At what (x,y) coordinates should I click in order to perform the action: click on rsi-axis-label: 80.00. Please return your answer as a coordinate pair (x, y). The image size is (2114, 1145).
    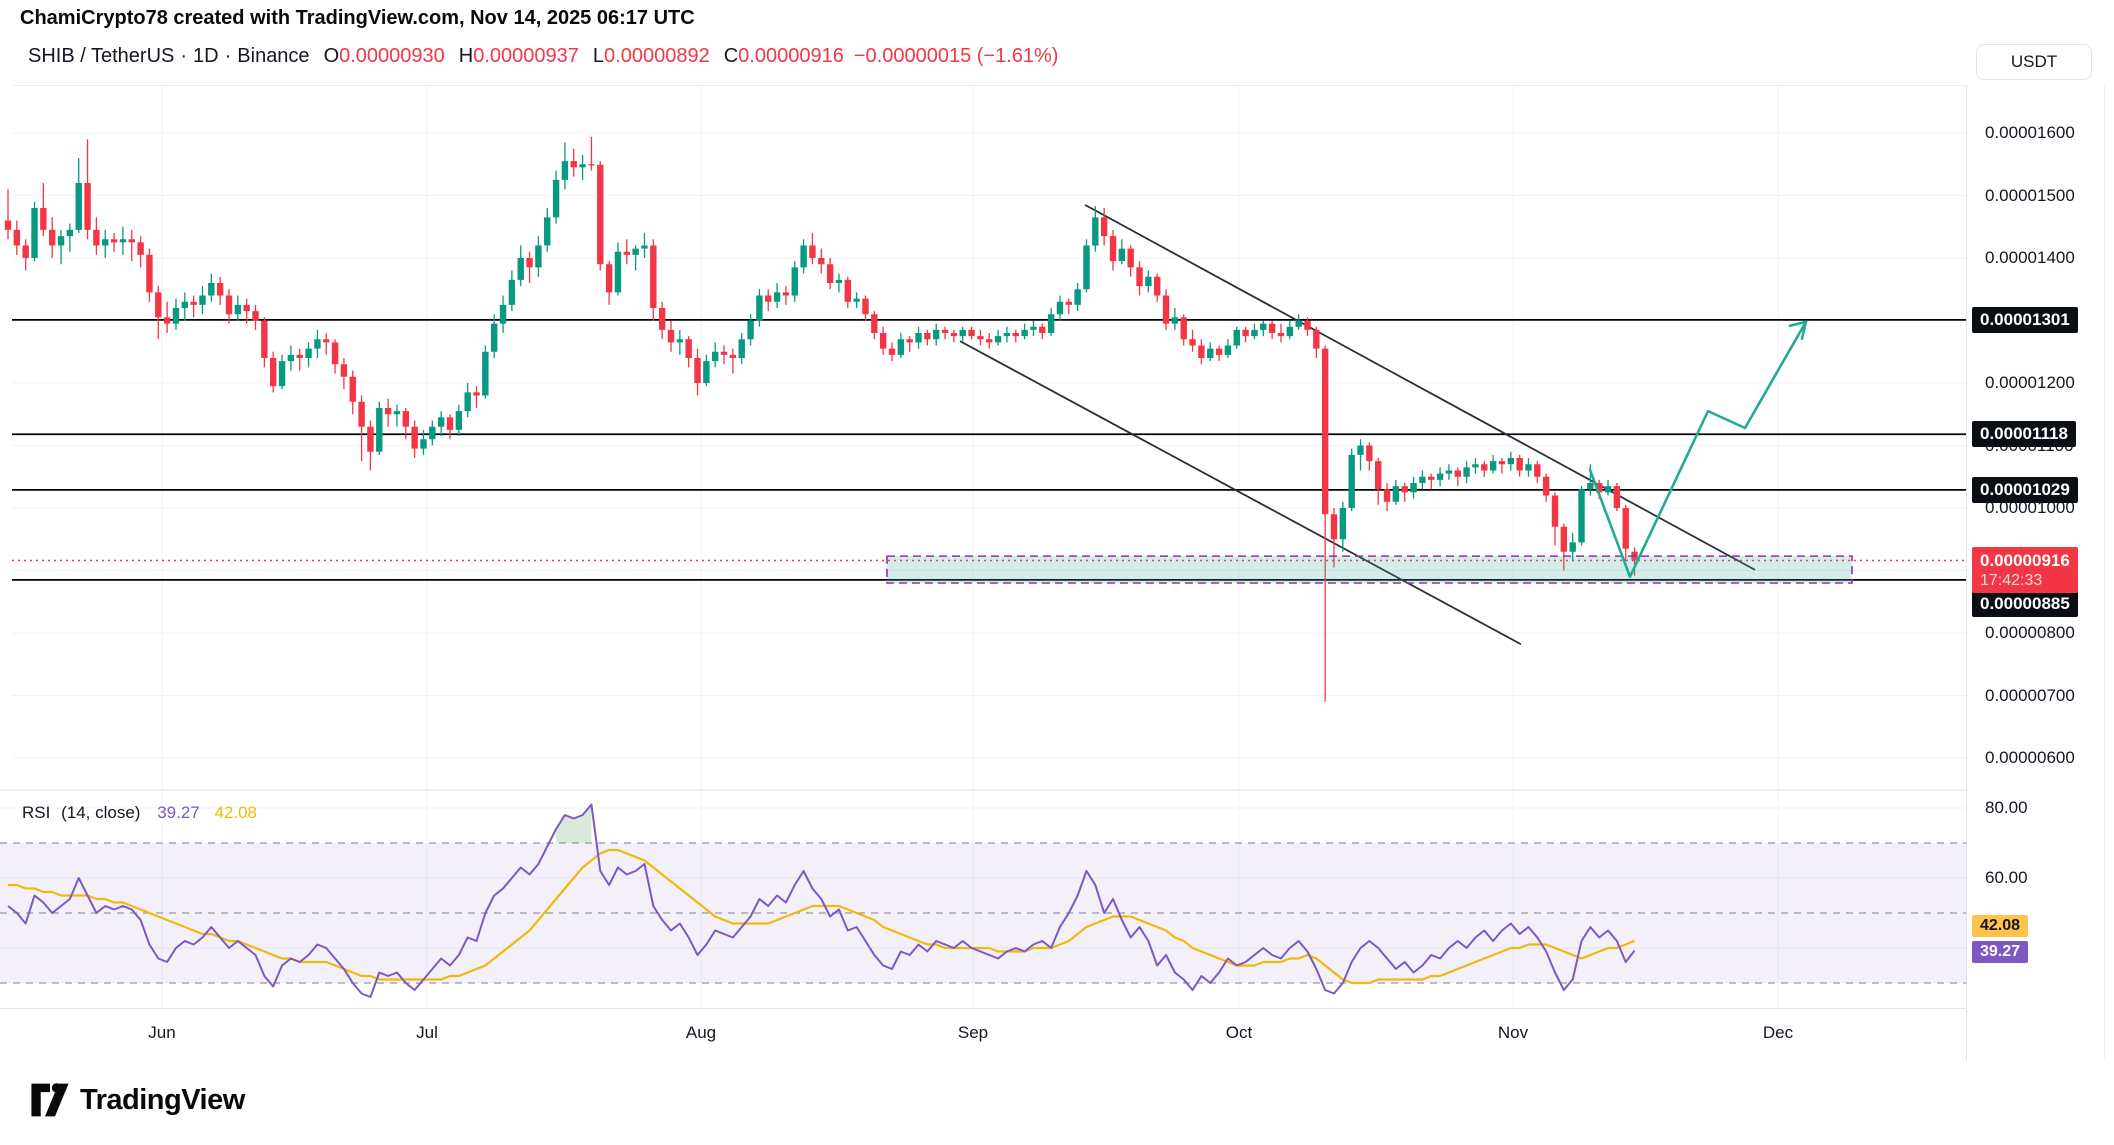
    Looking at the image, I should click on (2006, 807).